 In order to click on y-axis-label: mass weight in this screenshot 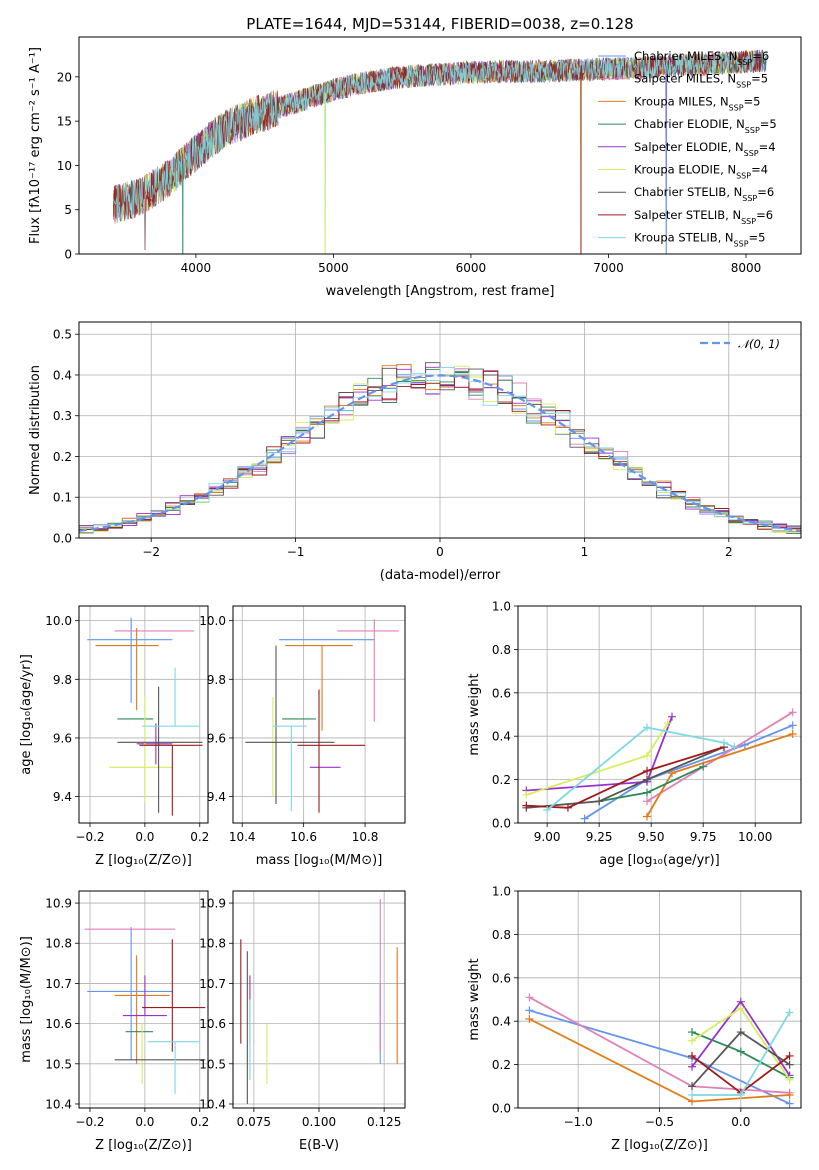, I will do `click(474, 999)`.